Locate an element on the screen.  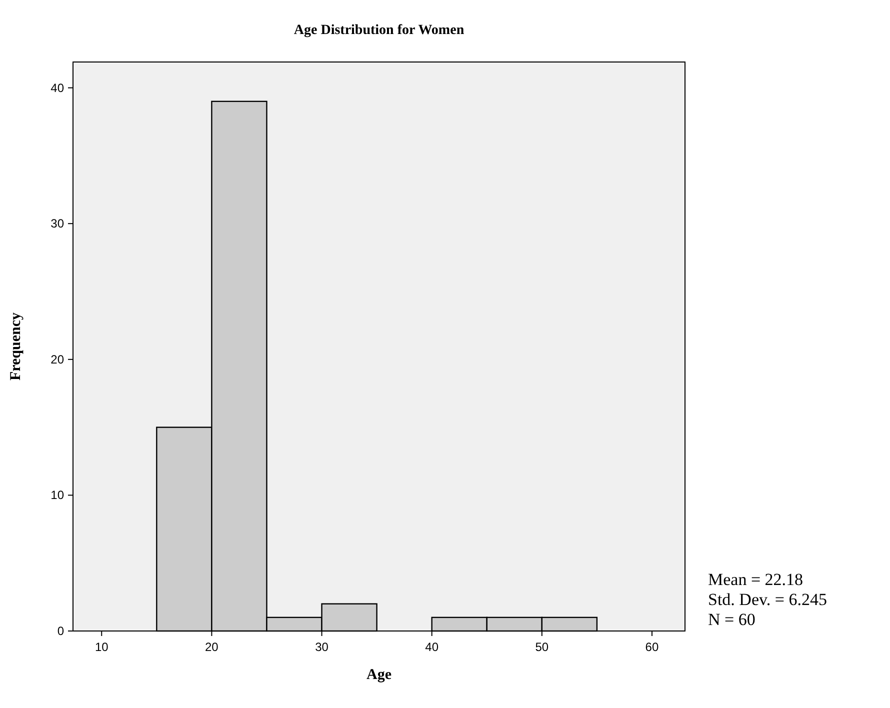
x-tick-label: 20 is located at coordinates (212, 647).